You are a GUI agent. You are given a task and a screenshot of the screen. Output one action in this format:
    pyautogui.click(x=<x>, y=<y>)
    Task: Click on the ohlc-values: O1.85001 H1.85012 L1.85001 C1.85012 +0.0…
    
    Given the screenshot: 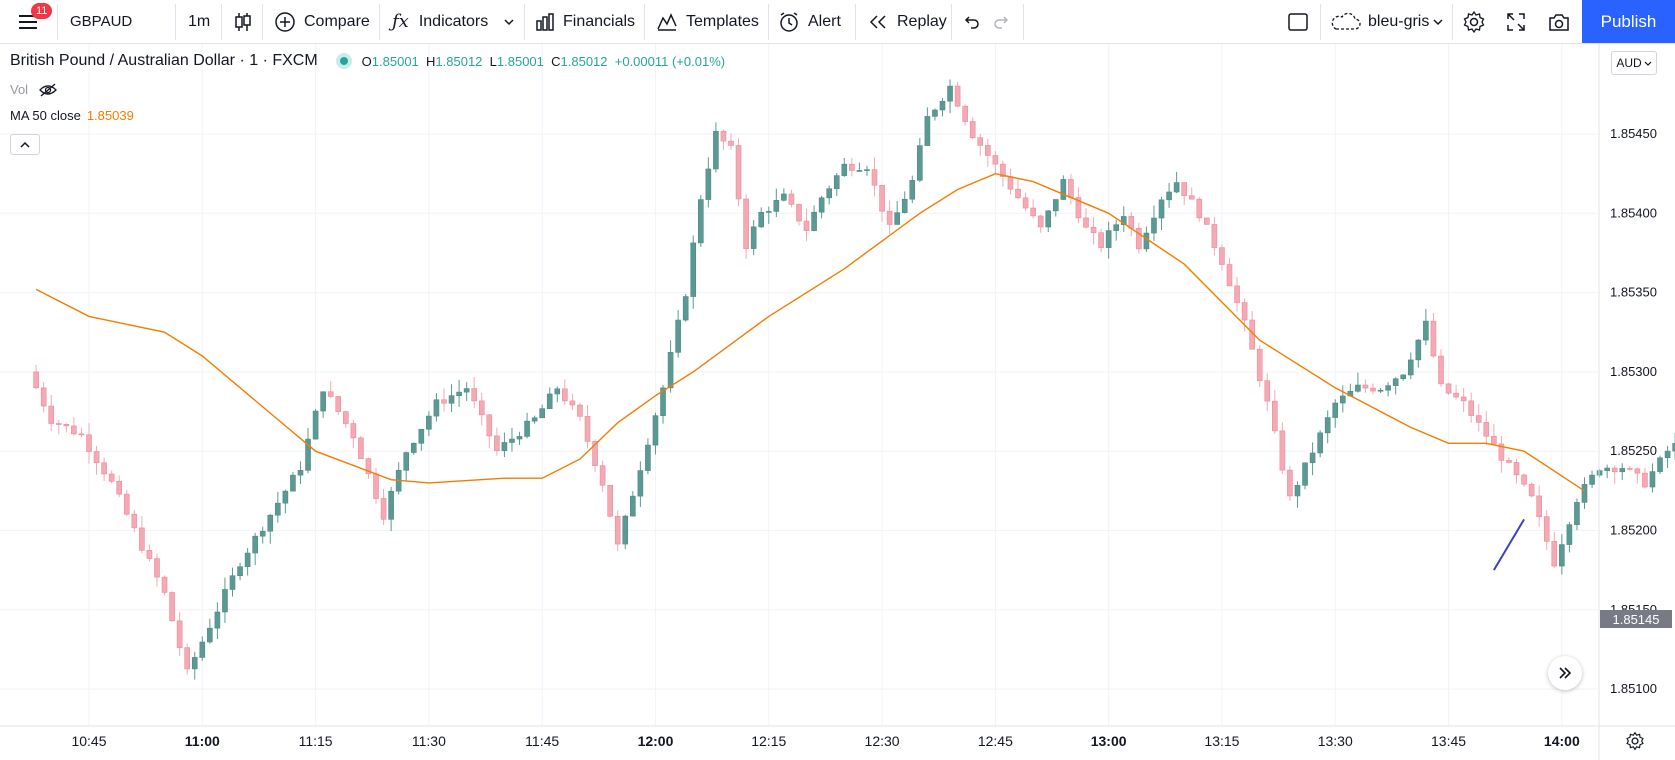 What is the action you would take?
    pyautogui.click(x=543, y=61)
    